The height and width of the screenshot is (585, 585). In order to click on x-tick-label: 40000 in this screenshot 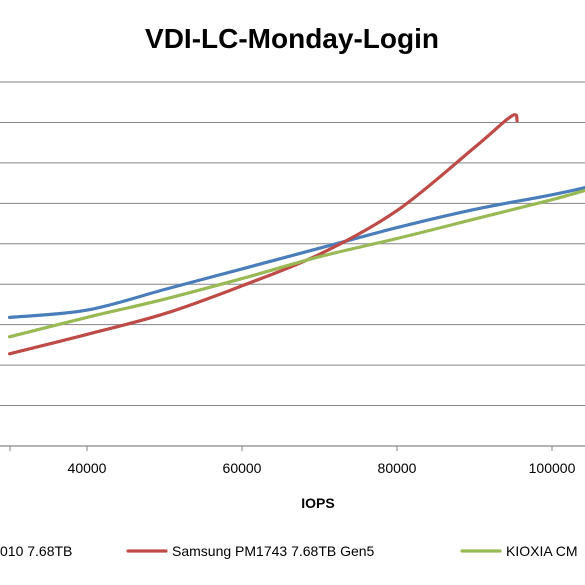, I will do `click(87, 468)`.